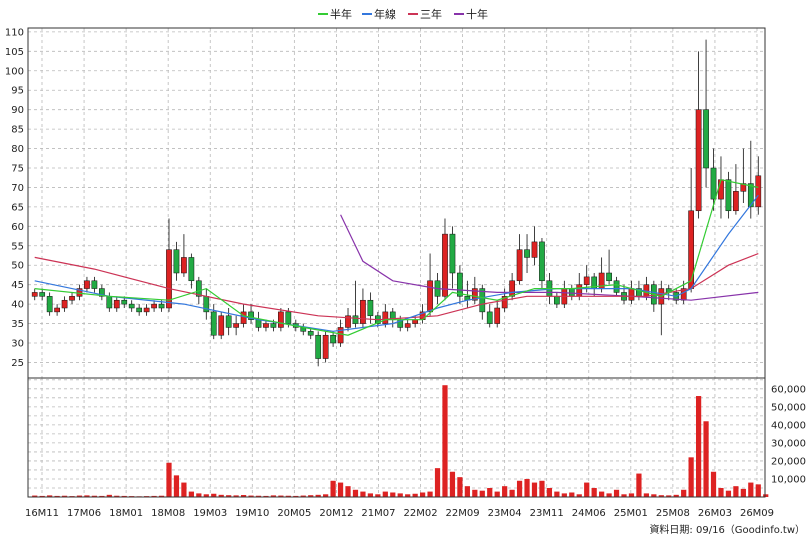 This screenshot has width=808, height=540. Describe the element at coordinates (336, 513) in the screenshot. I see `x-tick-label: 20M12` at that location.